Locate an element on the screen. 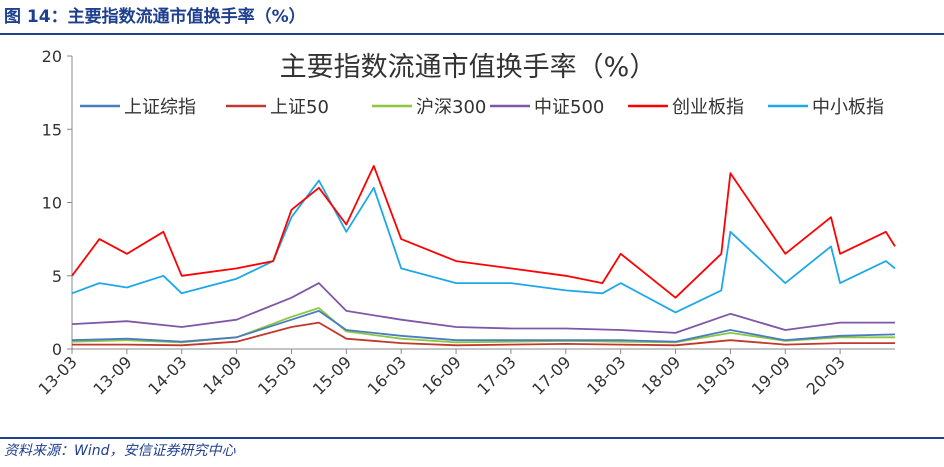 This screenshot has width=944, height=467. x-tick-label: 14-03 is located at coordinates (167, 375).